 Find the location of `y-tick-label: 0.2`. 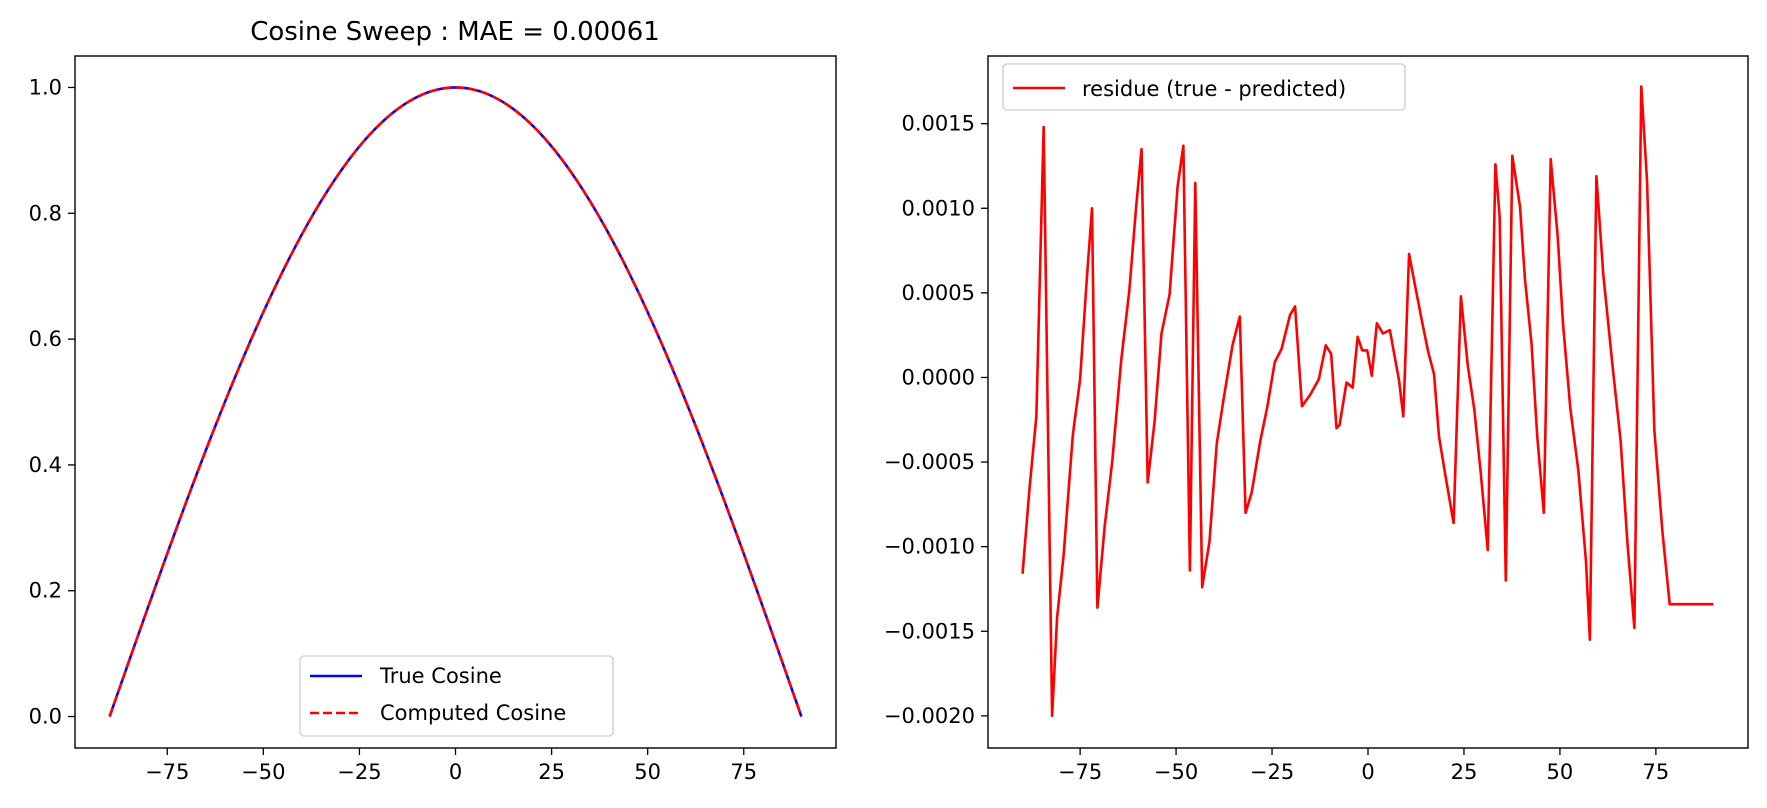

y-tick-label: 0.2 is located at coordinates (45, 591).